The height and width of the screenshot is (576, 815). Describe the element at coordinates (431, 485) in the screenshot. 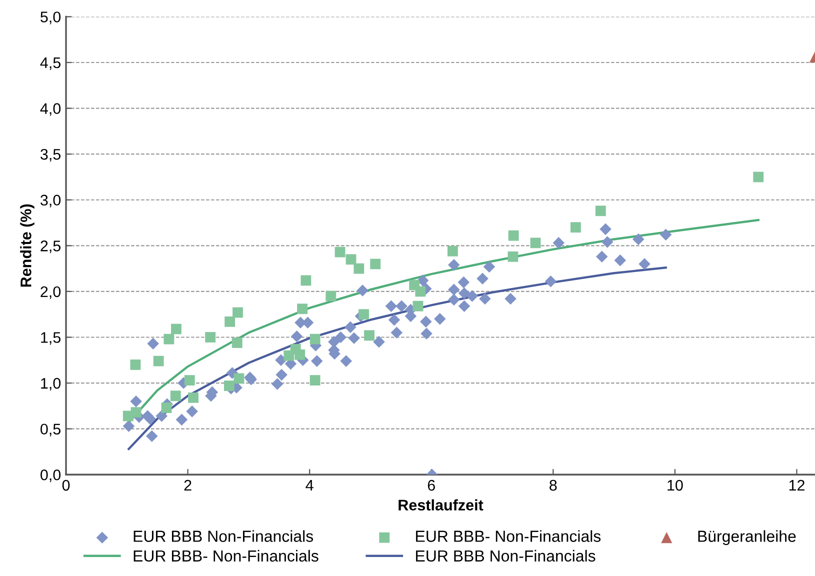

I see `x-tick-label: 6` at that location.